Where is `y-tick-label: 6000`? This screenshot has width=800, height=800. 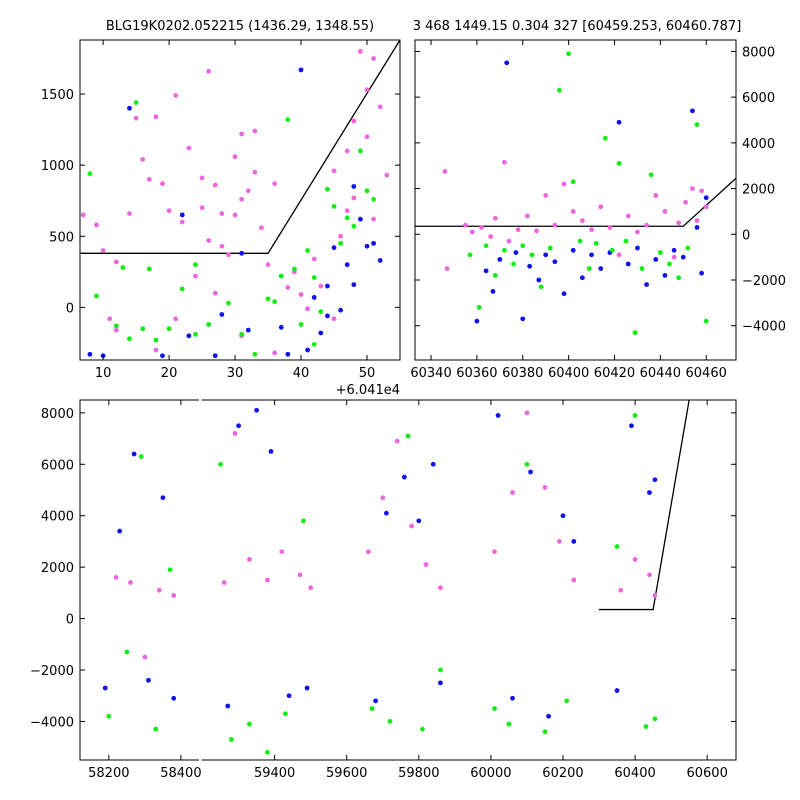
y-tick-label: 6000 is located at coordinates (758, 98).